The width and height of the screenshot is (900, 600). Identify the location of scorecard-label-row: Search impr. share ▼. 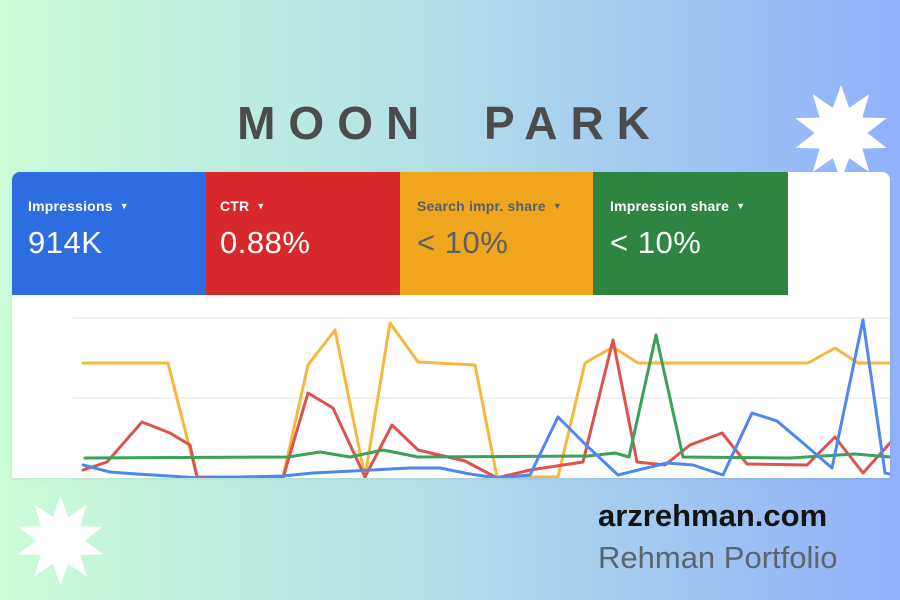
(505, 206).